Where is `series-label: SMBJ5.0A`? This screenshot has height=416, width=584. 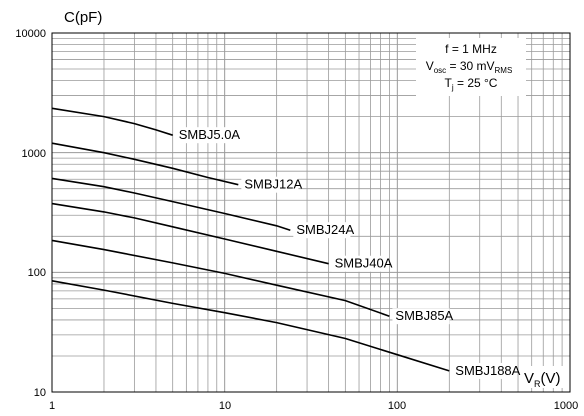 series-label: SMBJ5.0A is located at coordinates (210, 134).